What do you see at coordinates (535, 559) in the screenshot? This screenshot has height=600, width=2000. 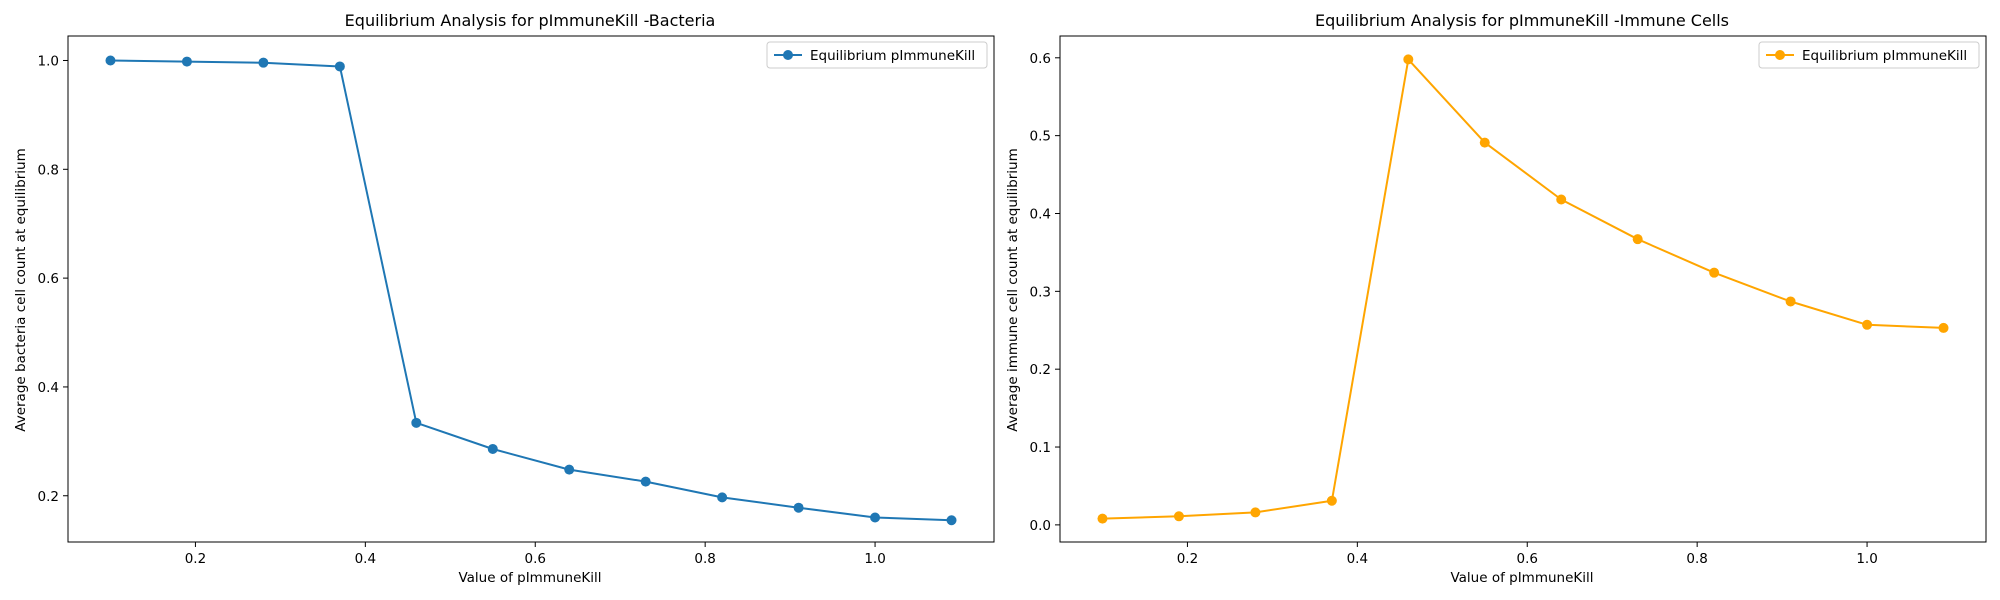 I see `bacteria-x-tick-label: 0.6` at bounding box center [535, 559].